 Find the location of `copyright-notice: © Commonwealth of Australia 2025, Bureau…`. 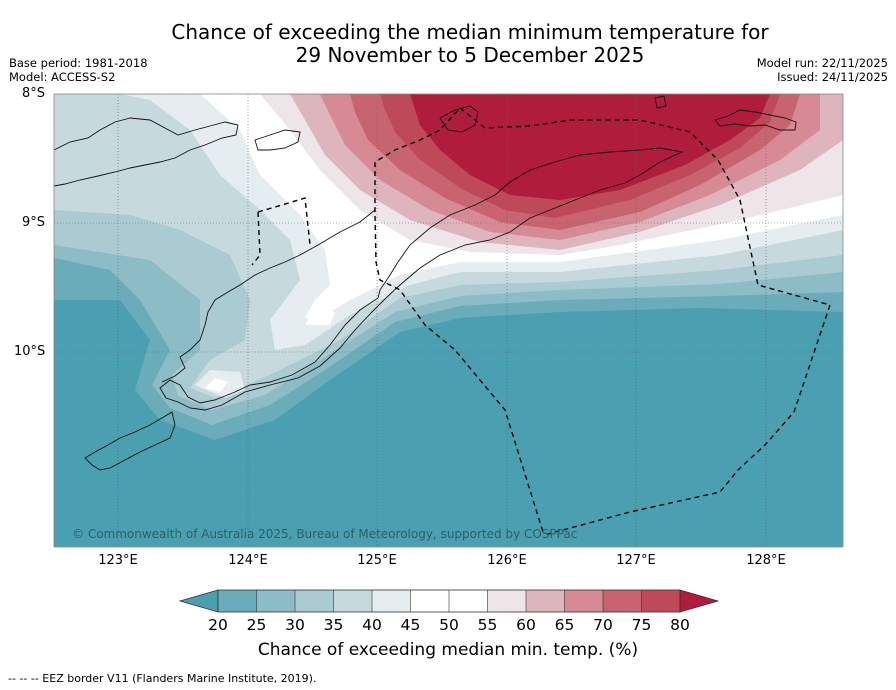

copyright-notice: © Commonwealth of Australia 2025, Bureau… is located at coordinates (325, 534).